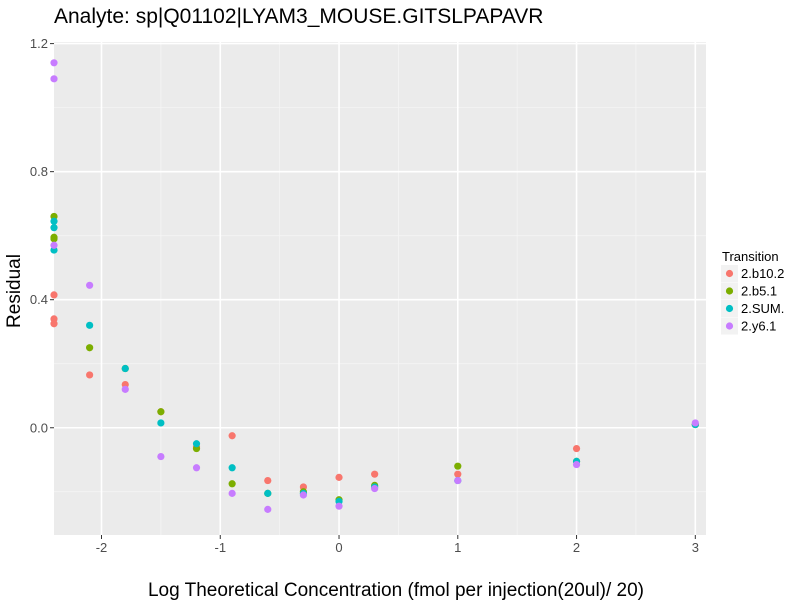 The image size is (800, 600). I want to click on x-tick-label: 2, so click(576, 547).